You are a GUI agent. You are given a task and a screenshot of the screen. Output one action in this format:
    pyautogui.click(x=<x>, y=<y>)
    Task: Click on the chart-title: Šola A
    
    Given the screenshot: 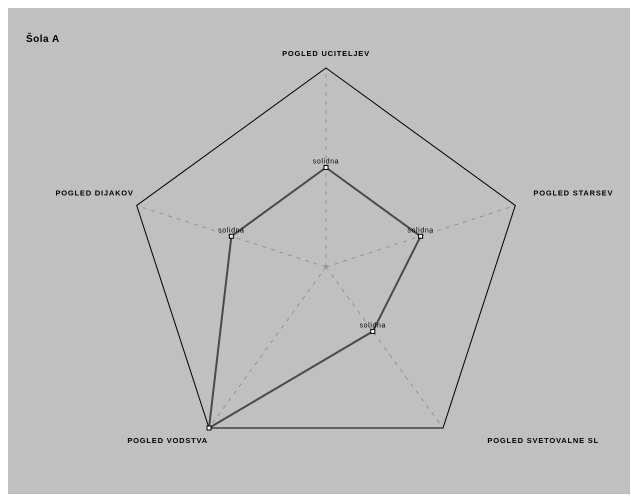 What is the action you would take?
    pyautogui.click(x=43, y=38)
    